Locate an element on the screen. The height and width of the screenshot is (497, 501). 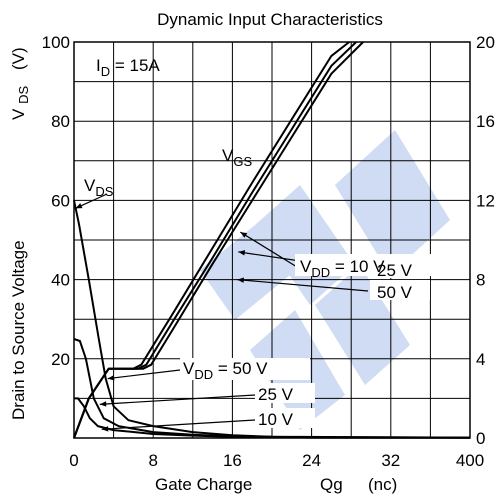
y-right-tick-label: 20 is located at coordinates (485, 42).